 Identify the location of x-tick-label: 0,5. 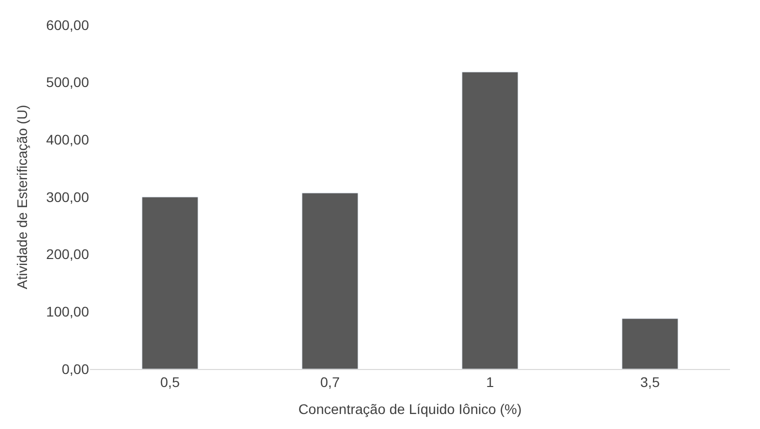
(170, 382).